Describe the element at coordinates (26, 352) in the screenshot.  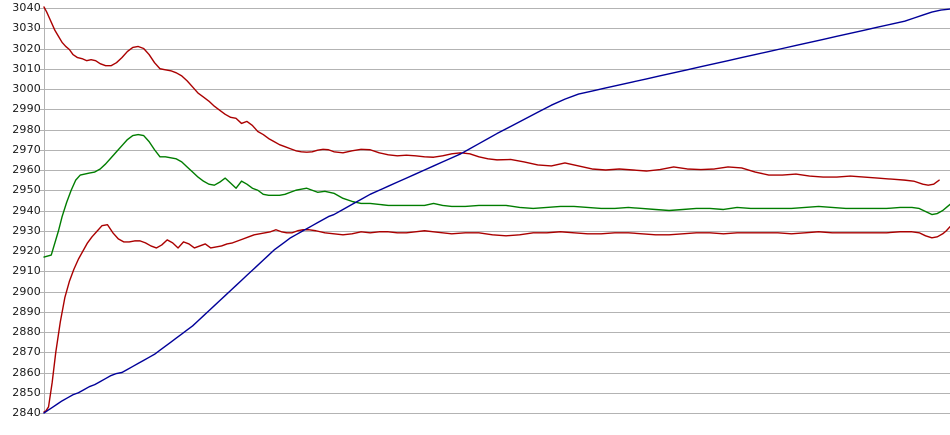
I see `y-axis-label-2870: 2870` at that location.